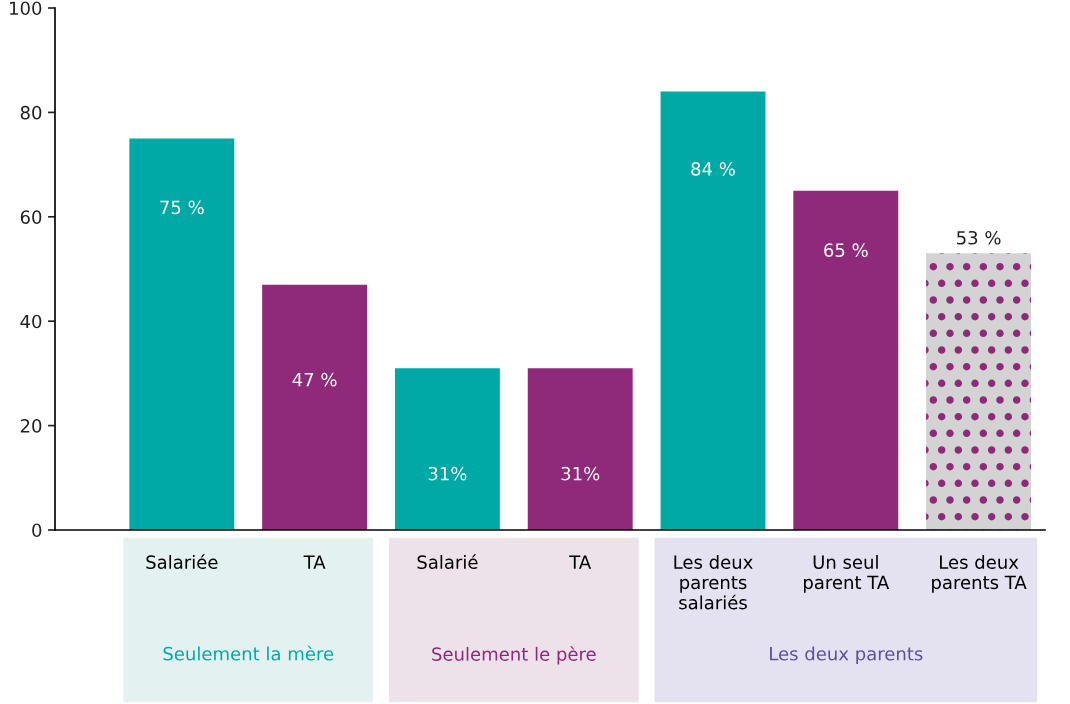 The image size is (1070, 704). I want to click on y-tick-label: 0, so click(37, 530).